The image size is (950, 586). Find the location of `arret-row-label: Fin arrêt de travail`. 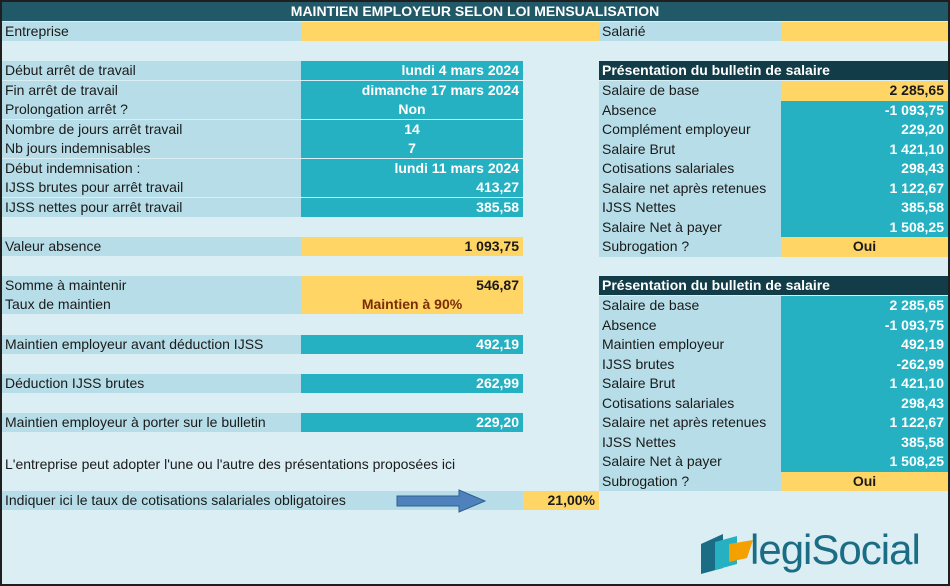

arret-row-label: Fin arrêt de travail is located at coordinates (151, 90).